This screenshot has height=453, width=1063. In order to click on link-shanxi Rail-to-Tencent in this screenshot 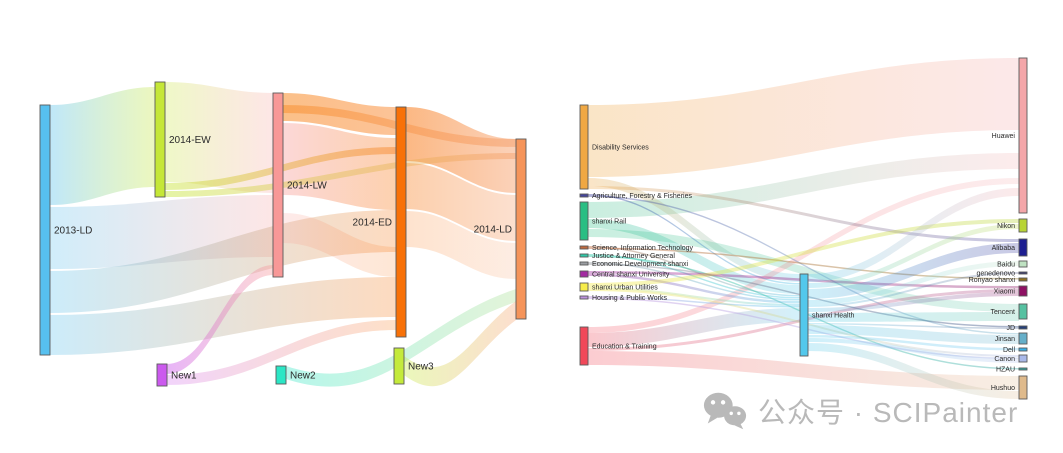, I will do `click(803, 270)`.